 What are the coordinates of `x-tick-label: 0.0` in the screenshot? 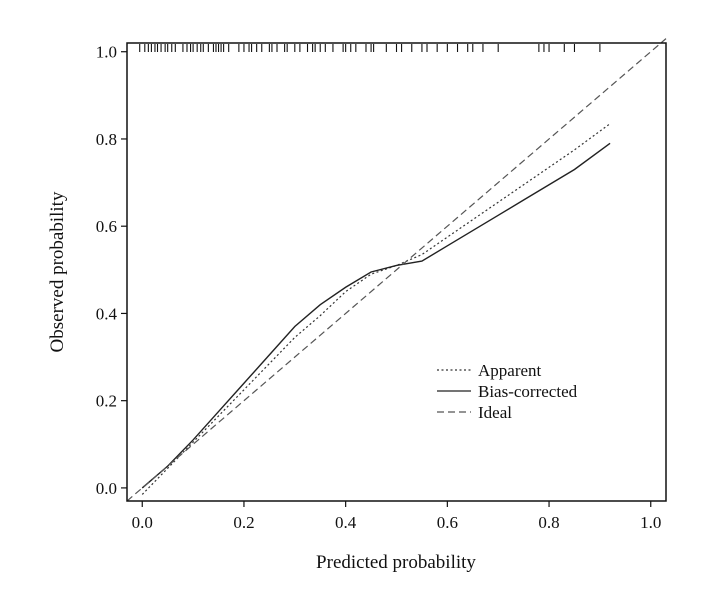 It's located at (142, 522).